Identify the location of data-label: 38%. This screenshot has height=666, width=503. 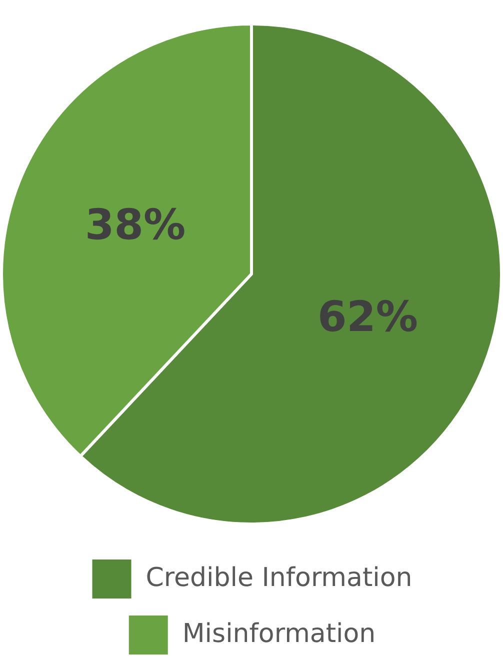
(135, 224).